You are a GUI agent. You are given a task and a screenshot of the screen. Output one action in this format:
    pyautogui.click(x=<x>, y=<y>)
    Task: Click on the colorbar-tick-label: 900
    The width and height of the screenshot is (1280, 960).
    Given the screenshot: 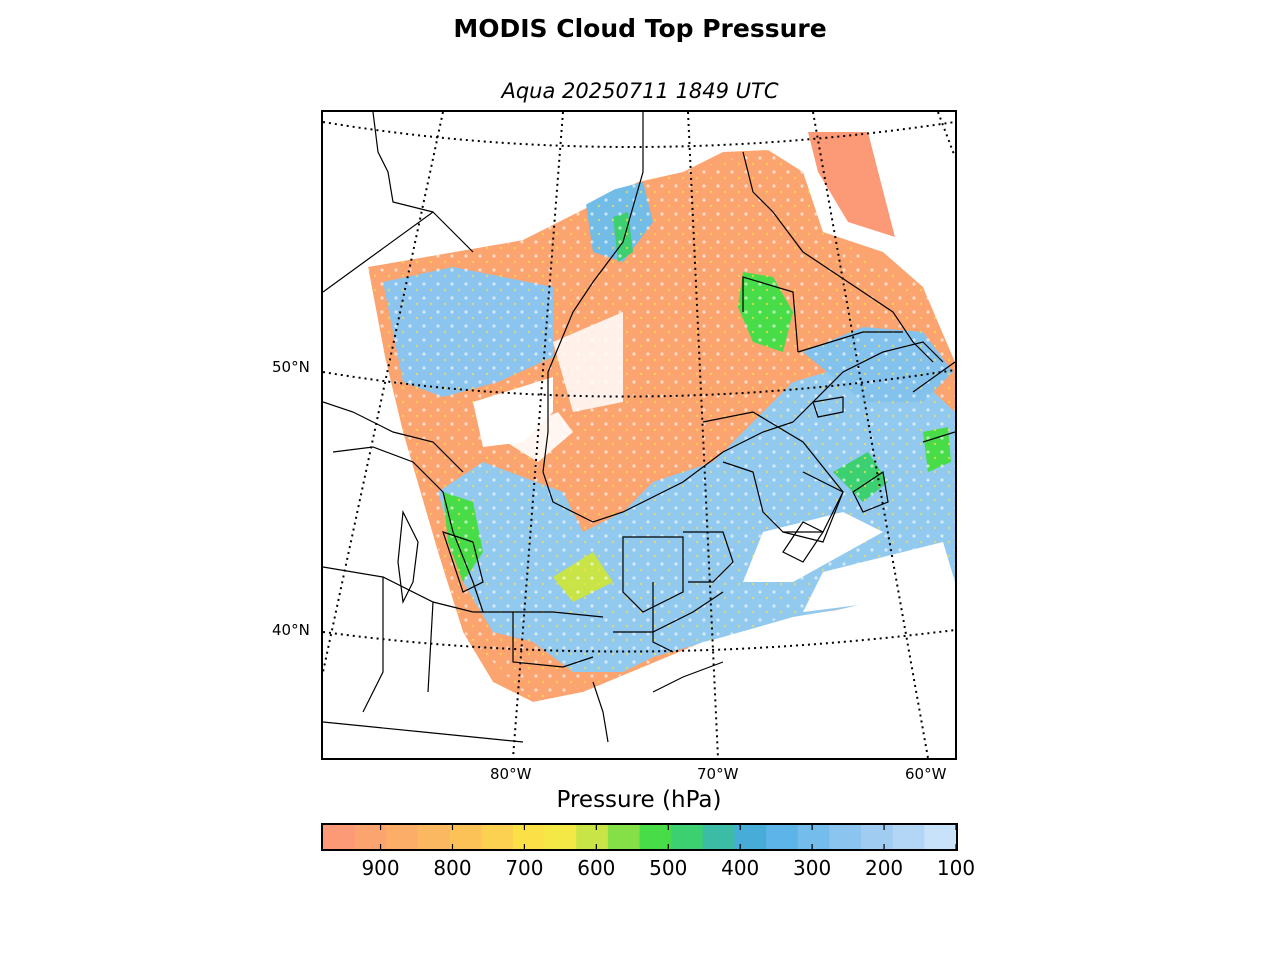 What is the action you would take?
    pyautogui.click(x=380, y=868)
    